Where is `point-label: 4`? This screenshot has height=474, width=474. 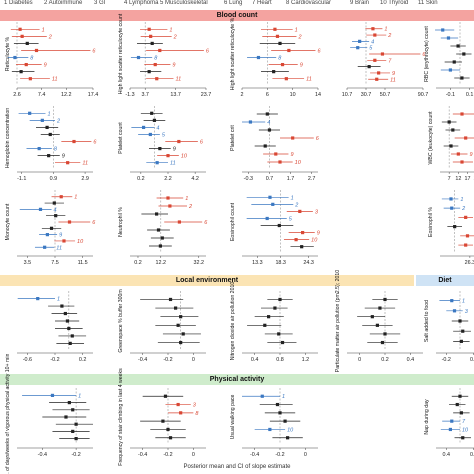
point-label: 4 is located at coordinates (157, 128).